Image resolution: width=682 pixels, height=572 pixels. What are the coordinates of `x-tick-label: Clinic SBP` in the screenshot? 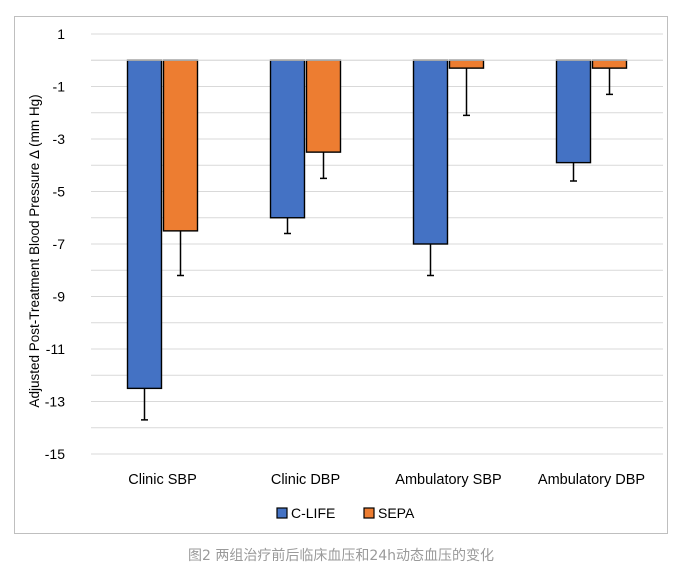 It's located at (162, 480).